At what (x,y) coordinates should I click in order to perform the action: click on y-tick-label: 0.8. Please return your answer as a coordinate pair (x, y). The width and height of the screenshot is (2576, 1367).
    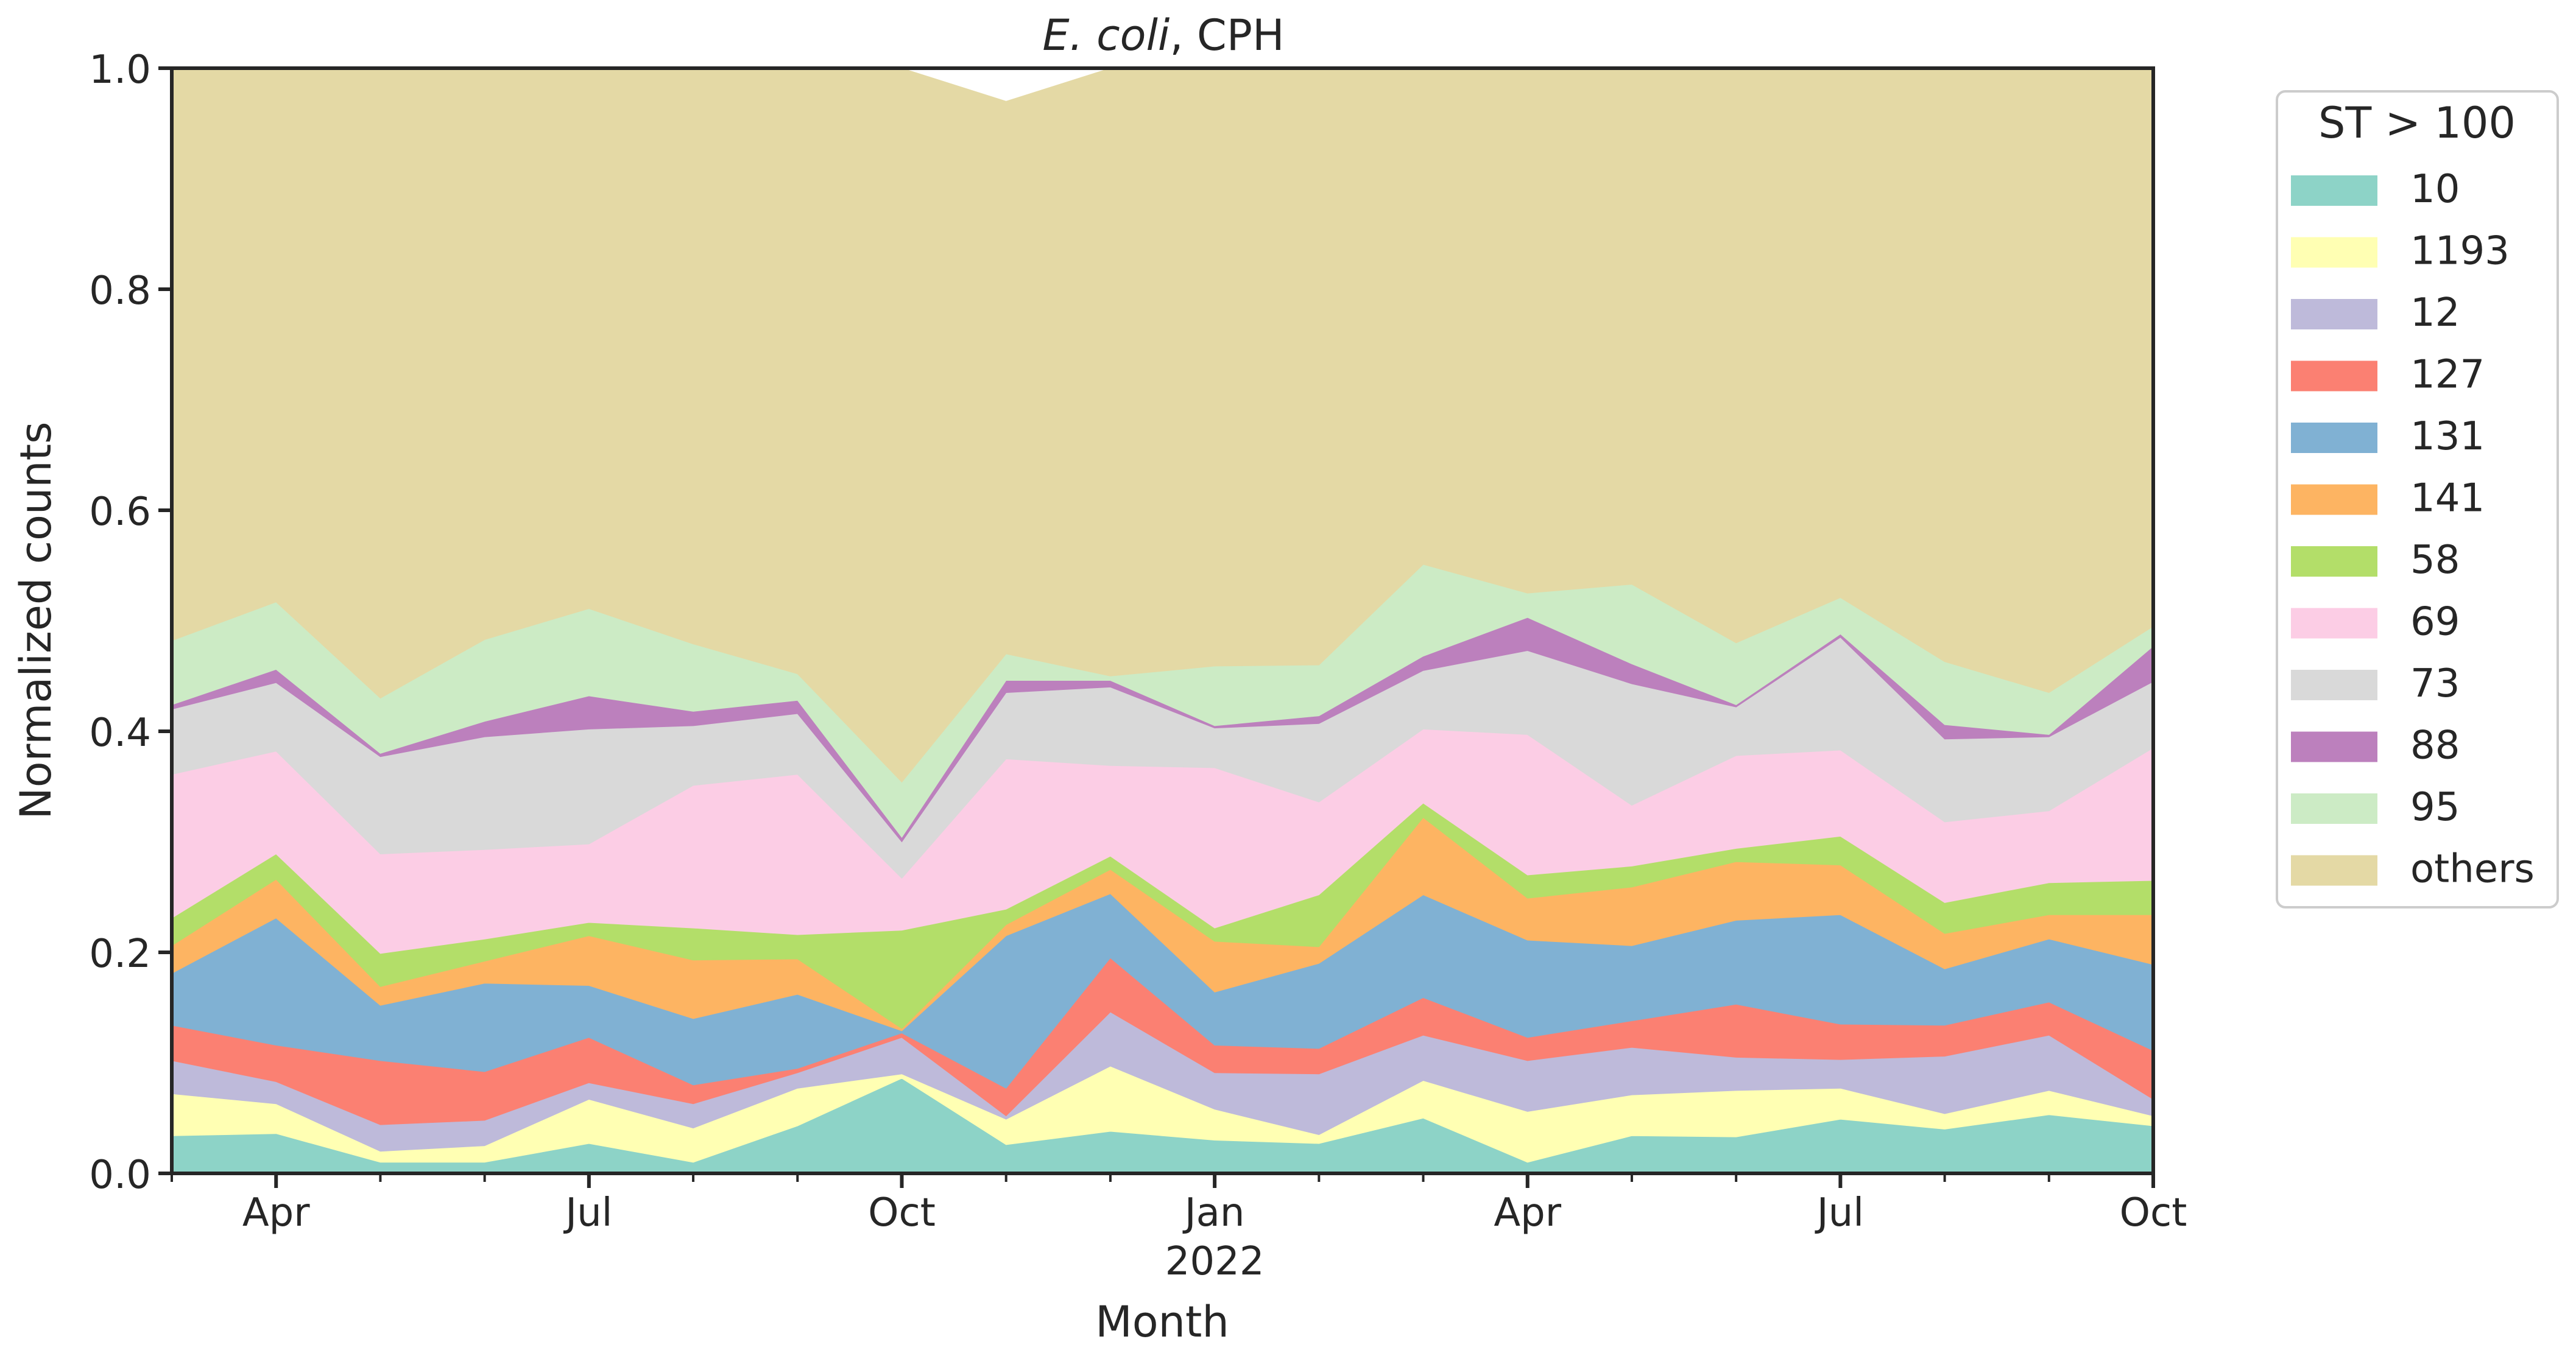
    Looking at the image, I should click on (120, 291).